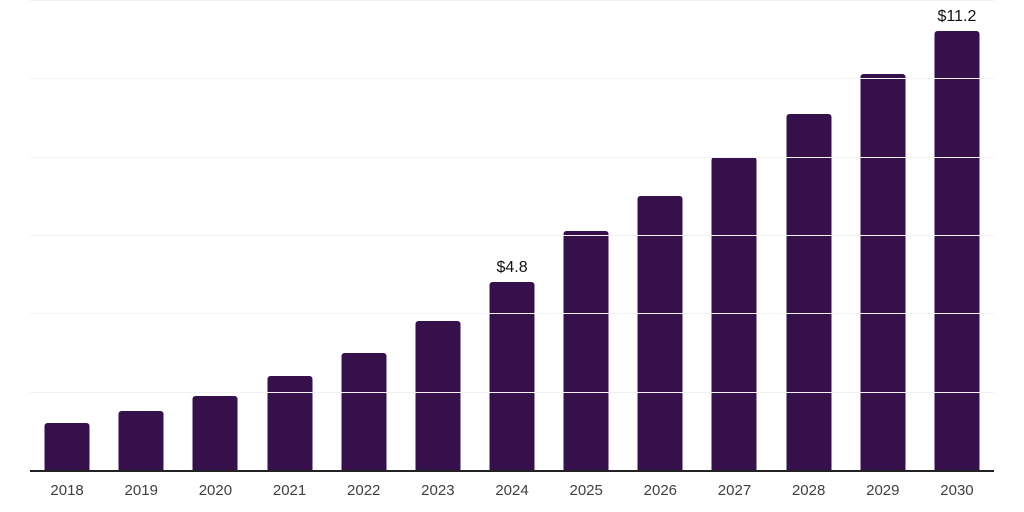 The width and height of the screenshot is (1024, 512). I want to click on x-tick-label: 2026, so click(660, 490).